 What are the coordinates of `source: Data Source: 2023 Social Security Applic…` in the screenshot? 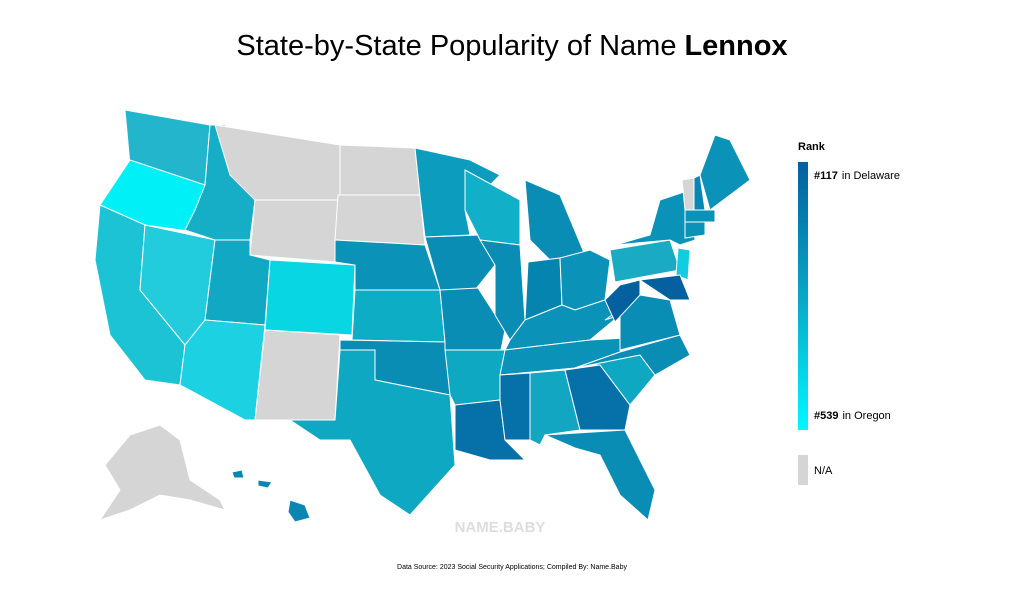 It's located at (512, 567).